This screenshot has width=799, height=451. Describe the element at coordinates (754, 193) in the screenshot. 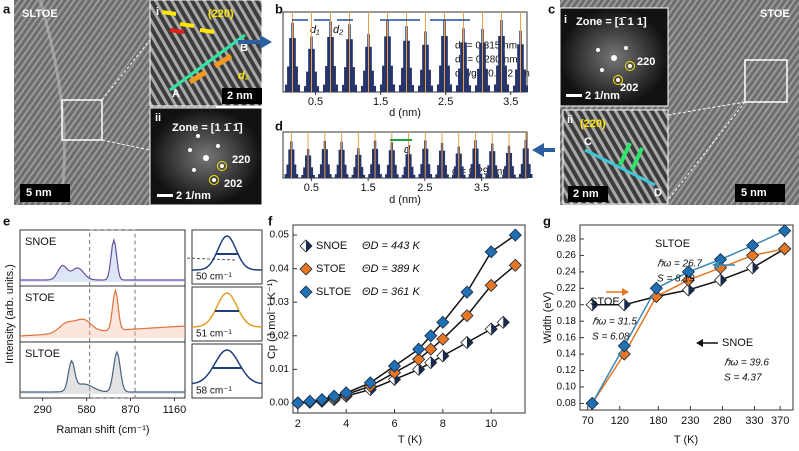

I see `scale-bar: 5 nm` at that location.